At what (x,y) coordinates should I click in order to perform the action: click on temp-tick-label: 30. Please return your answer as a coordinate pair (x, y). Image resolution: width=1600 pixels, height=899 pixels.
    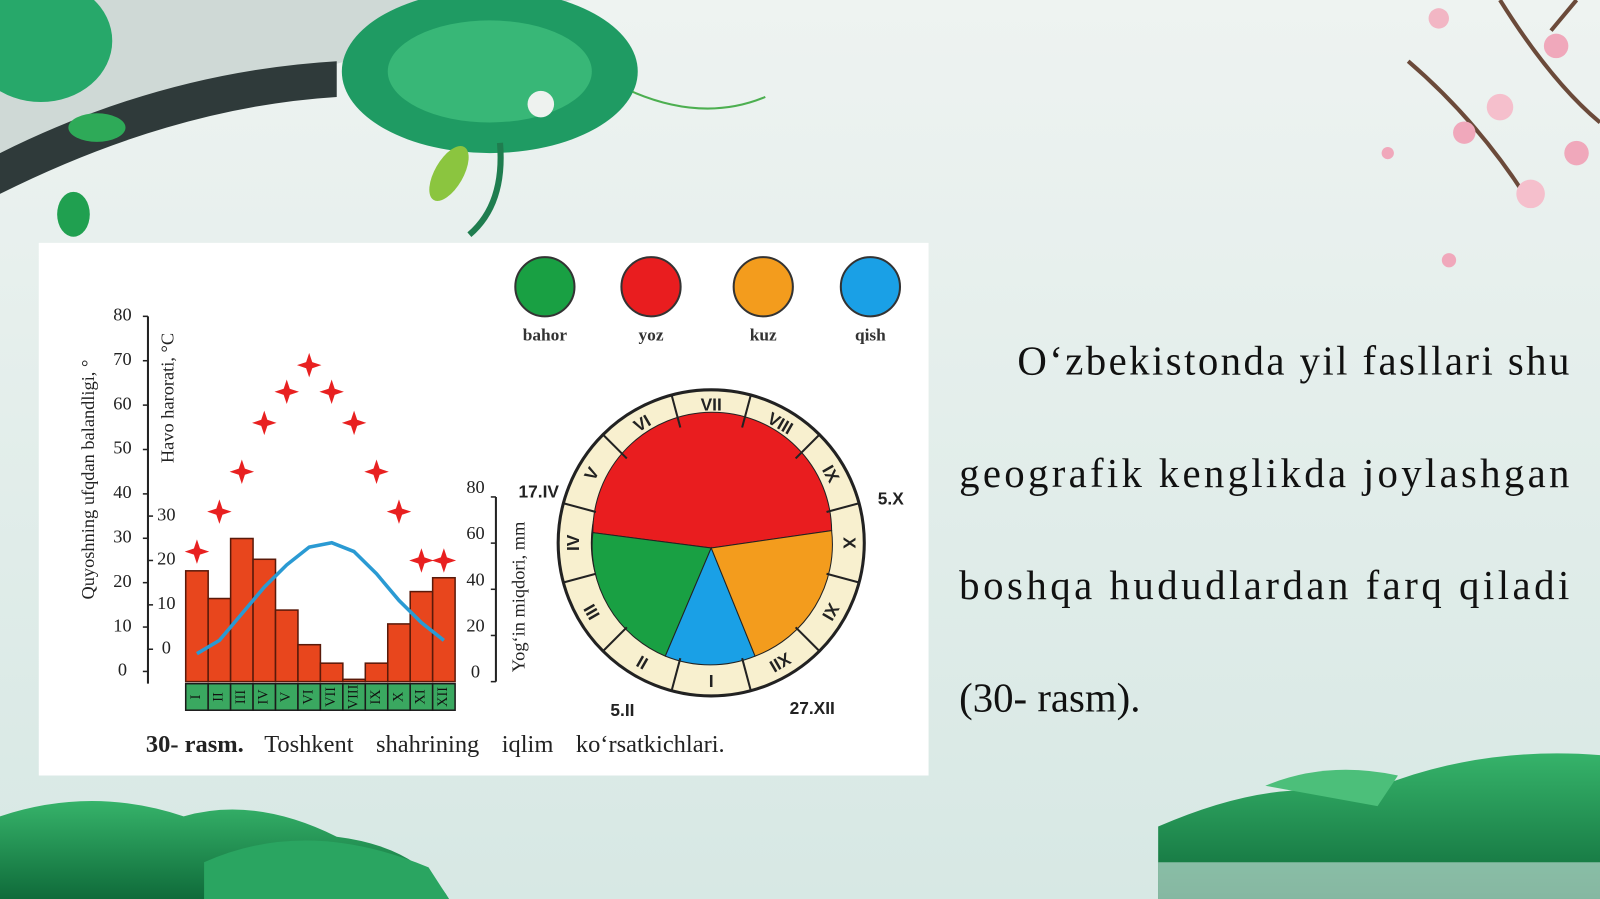
    Looking at the image, I should click on (166, 514).